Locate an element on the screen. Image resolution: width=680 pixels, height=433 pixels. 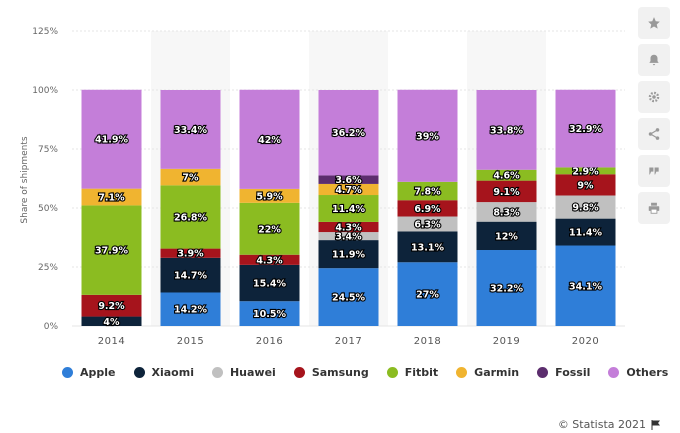
settings-button is located at coordinates (654, 97).